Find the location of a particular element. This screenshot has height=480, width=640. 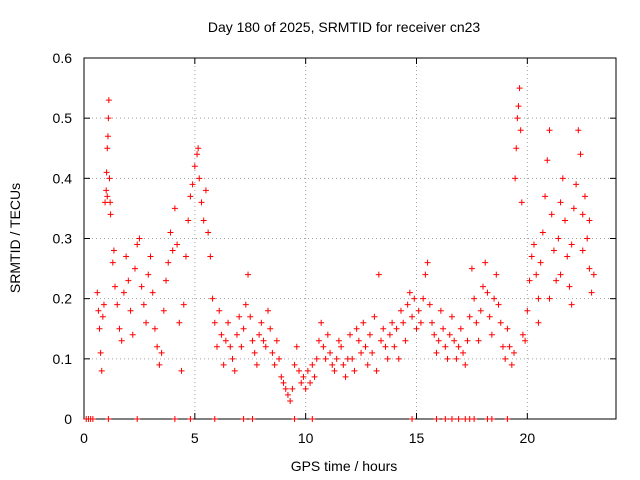

y-tick-label: 0.4 is located at coordinates (63, 178).